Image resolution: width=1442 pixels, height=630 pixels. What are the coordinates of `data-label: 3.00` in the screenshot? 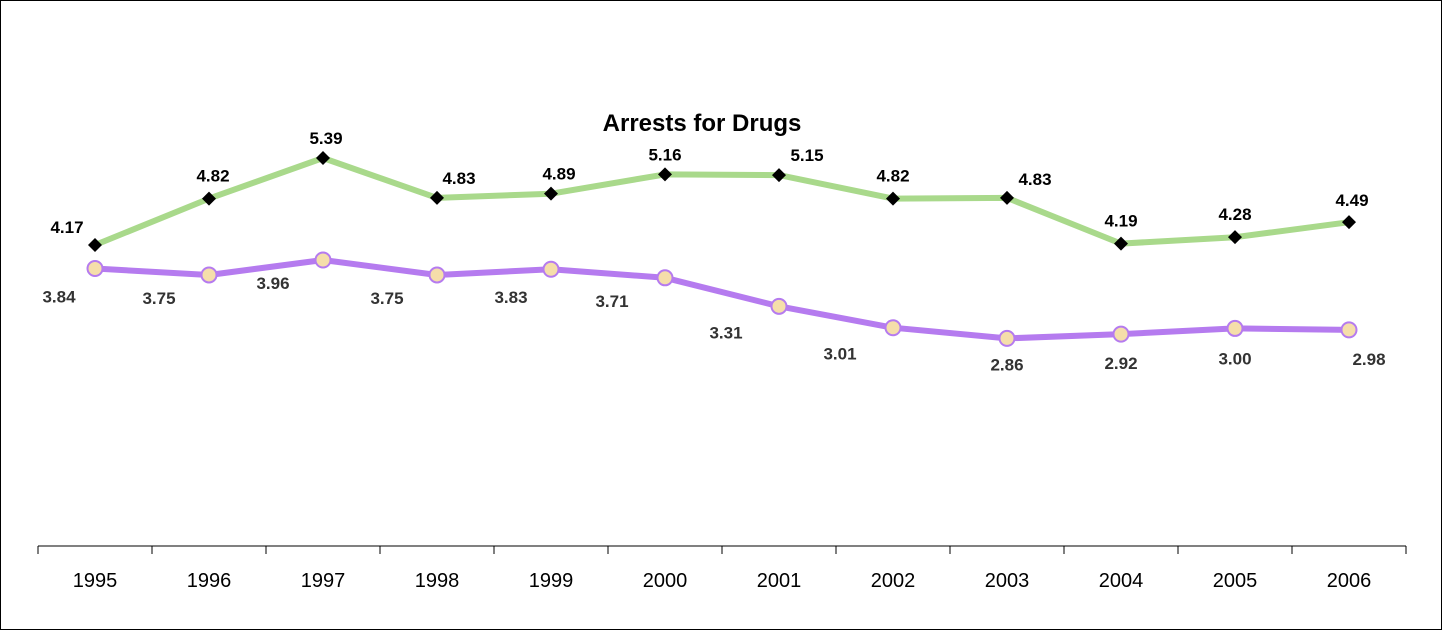 It's located at (1234, 358).